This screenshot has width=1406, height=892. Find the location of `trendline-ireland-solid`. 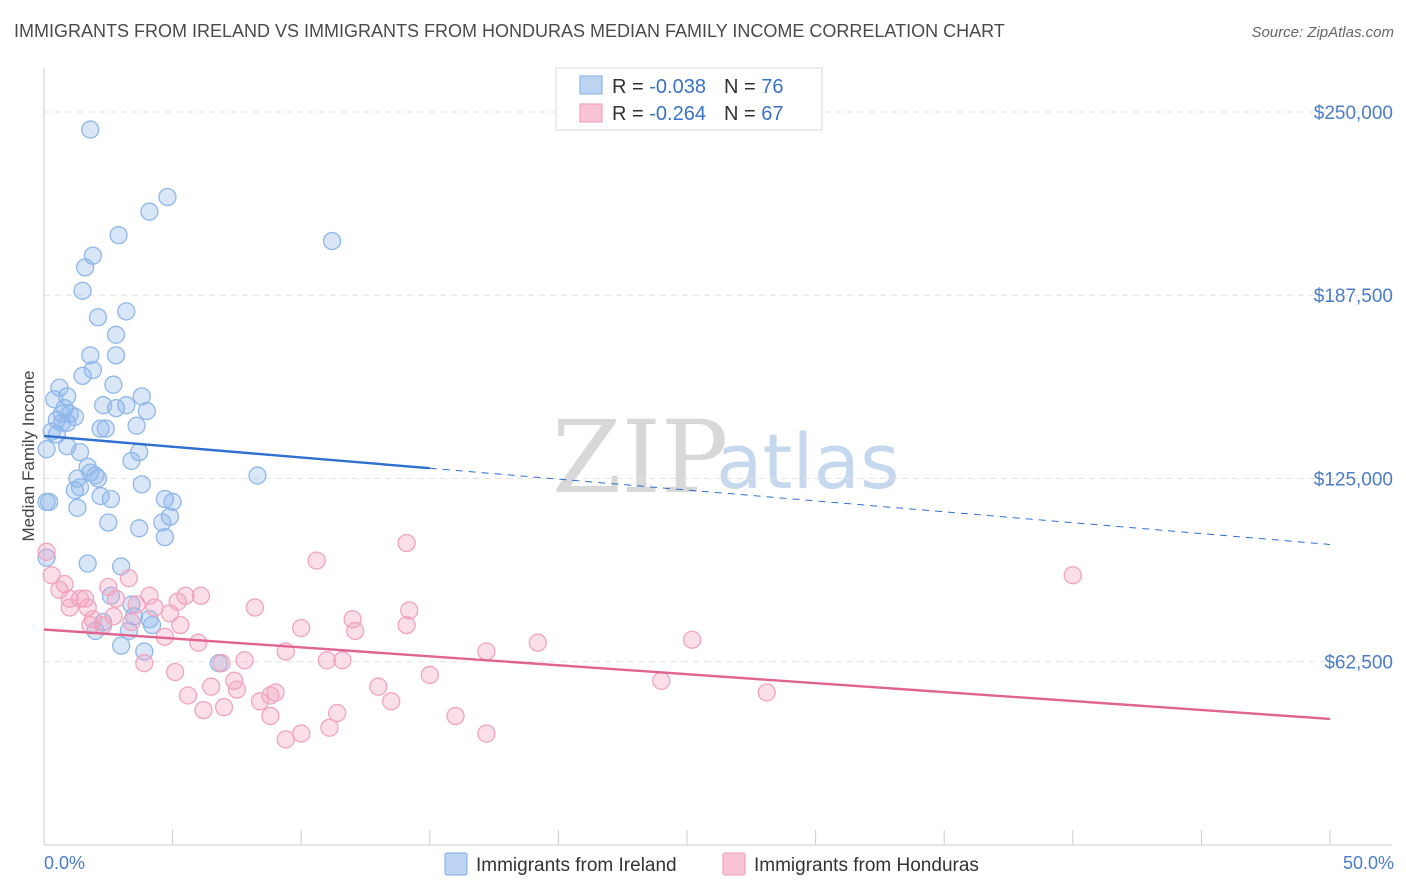

trendline-ireland-solid is located at coordinates (236, 452).